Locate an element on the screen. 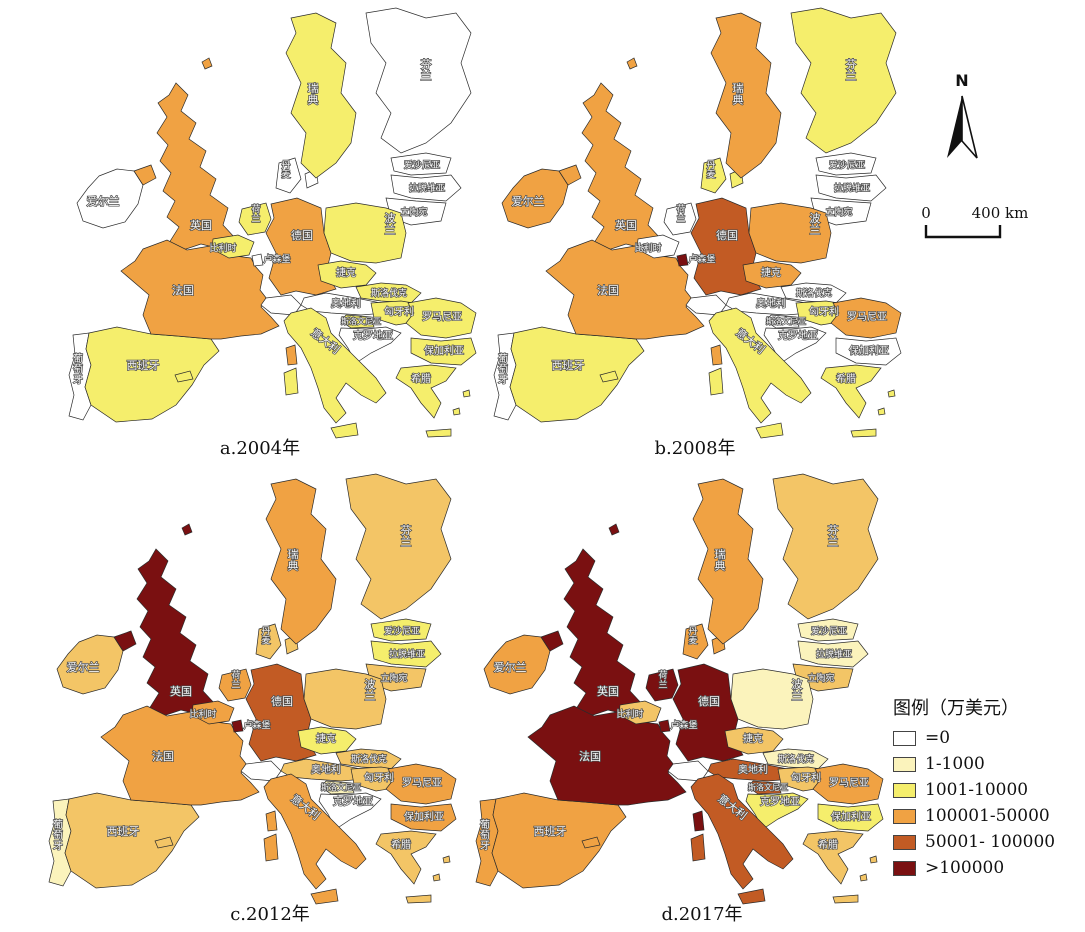 This screenshot has height=932, width=1085. legend-item: 100001-50000 is located at coordinates (988, 816).